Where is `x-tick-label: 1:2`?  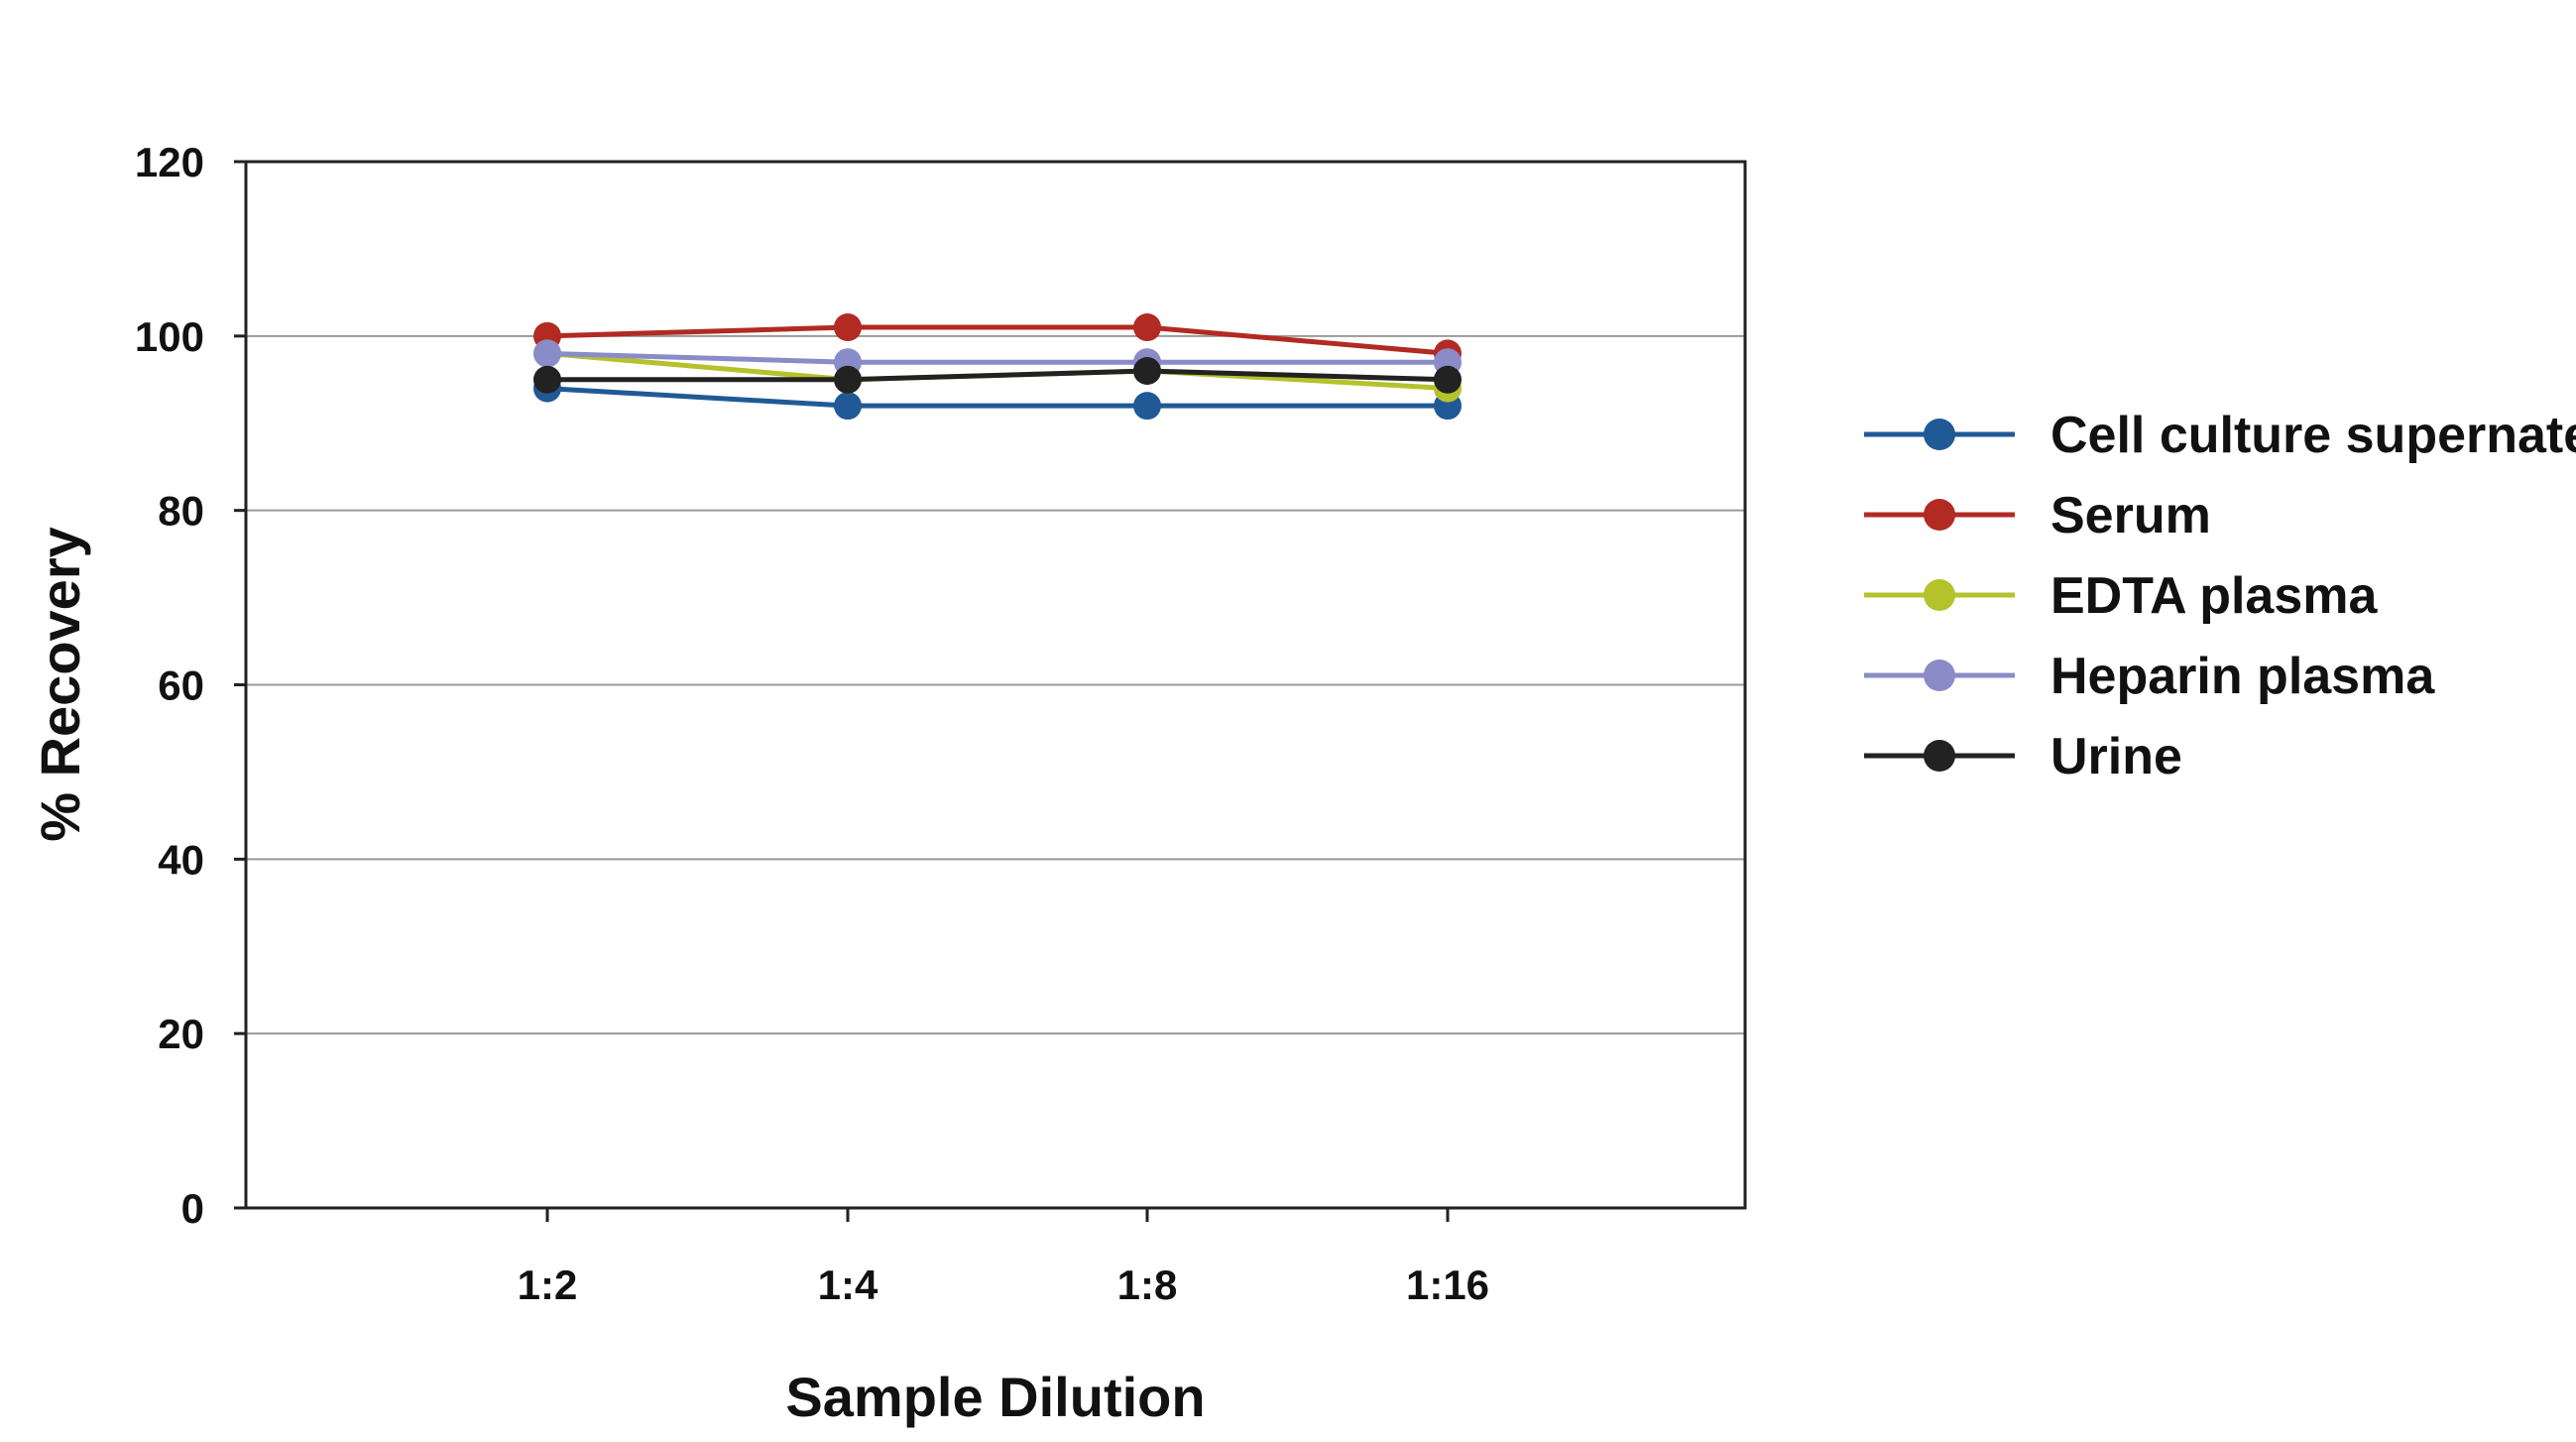
x-tick-label: 1:2 is located at coordinates (548, 1285).